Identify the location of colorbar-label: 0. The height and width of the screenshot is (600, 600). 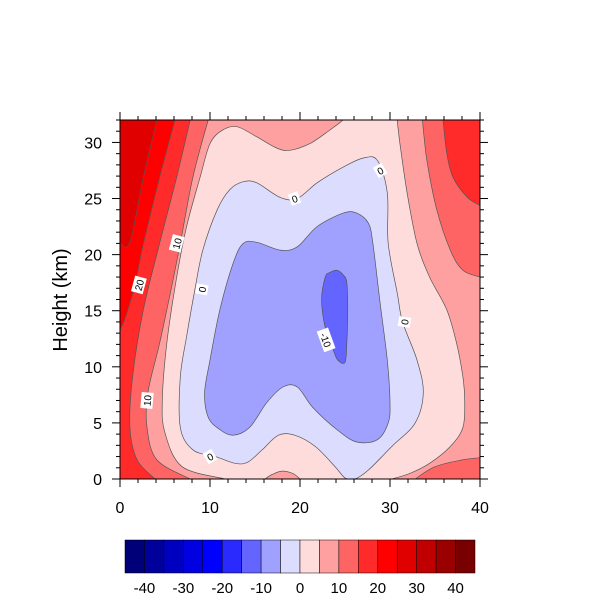
(300, 588).